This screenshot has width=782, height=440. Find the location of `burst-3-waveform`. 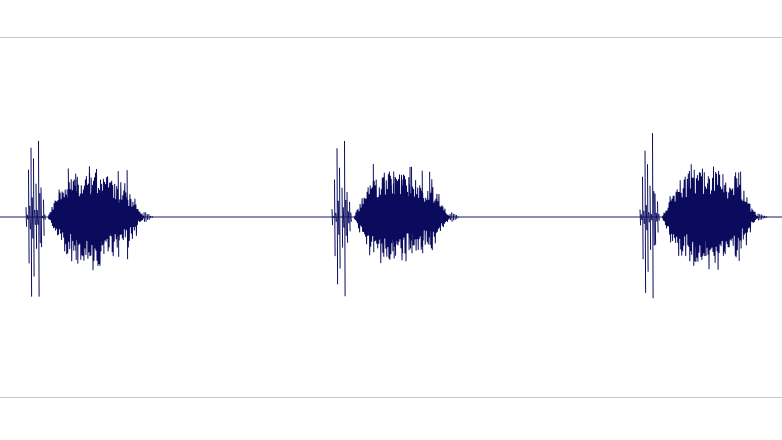

burst-3-waveform is located at coordinates (703, 216).